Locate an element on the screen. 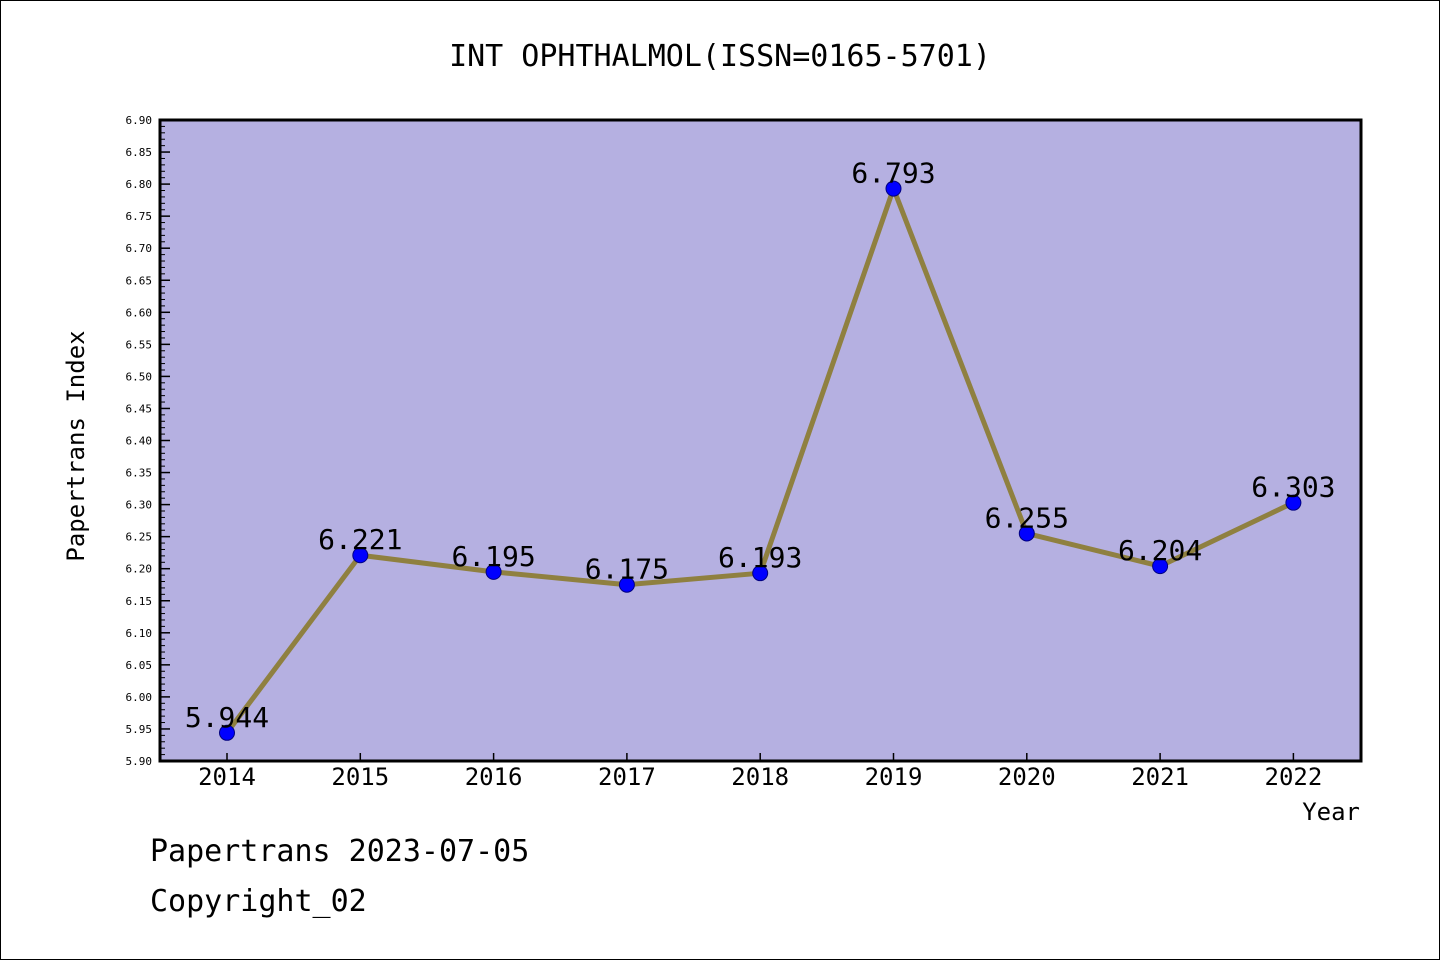 This screenshot has height=960, width=1440. y-tick-label: 6.80 is located at coordinates (139, 184).